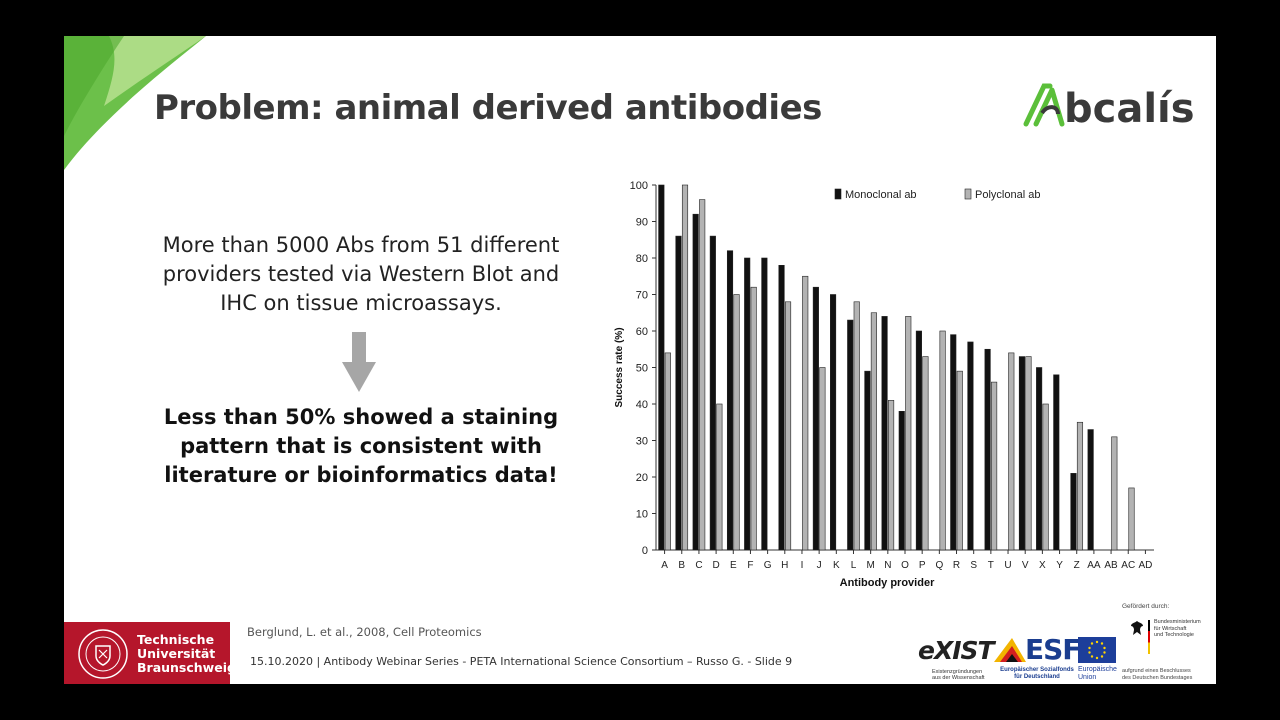 Image resolution: width=1280 pixels, height=720 pixels. Describe the element at coordinates (956, 650) in the screenshot. I see `exist-logo: eXIST` at that location.